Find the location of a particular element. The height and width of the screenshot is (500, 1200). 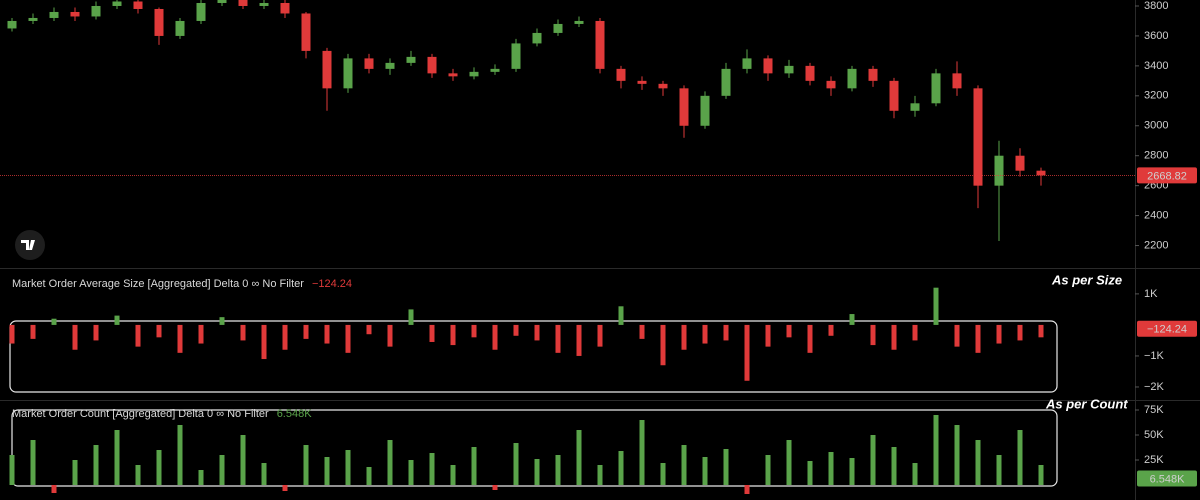

y-tick-label: 50K is located at coordinates (1154, 435).